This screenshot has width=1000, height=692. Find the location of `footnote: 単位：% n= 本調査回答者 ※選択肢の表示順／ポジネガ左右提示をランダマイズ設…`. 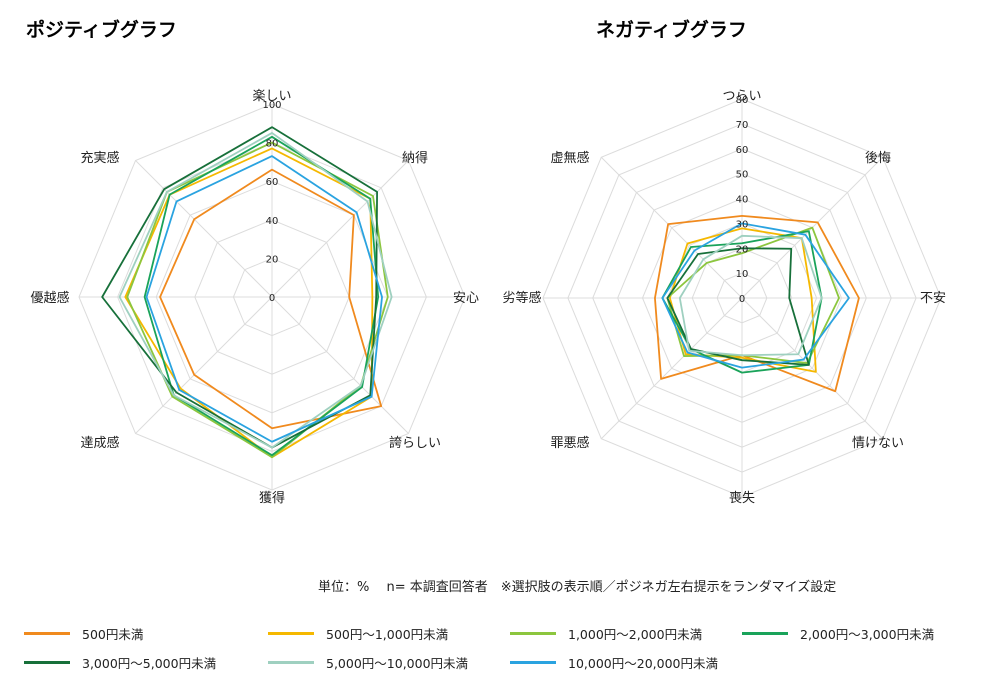

footnote: 単位：% n= 本調査回答者 ※選択肢の表示順／ポジネガ左右提示をランダマイズ設… is located at coordinates (577, 587).